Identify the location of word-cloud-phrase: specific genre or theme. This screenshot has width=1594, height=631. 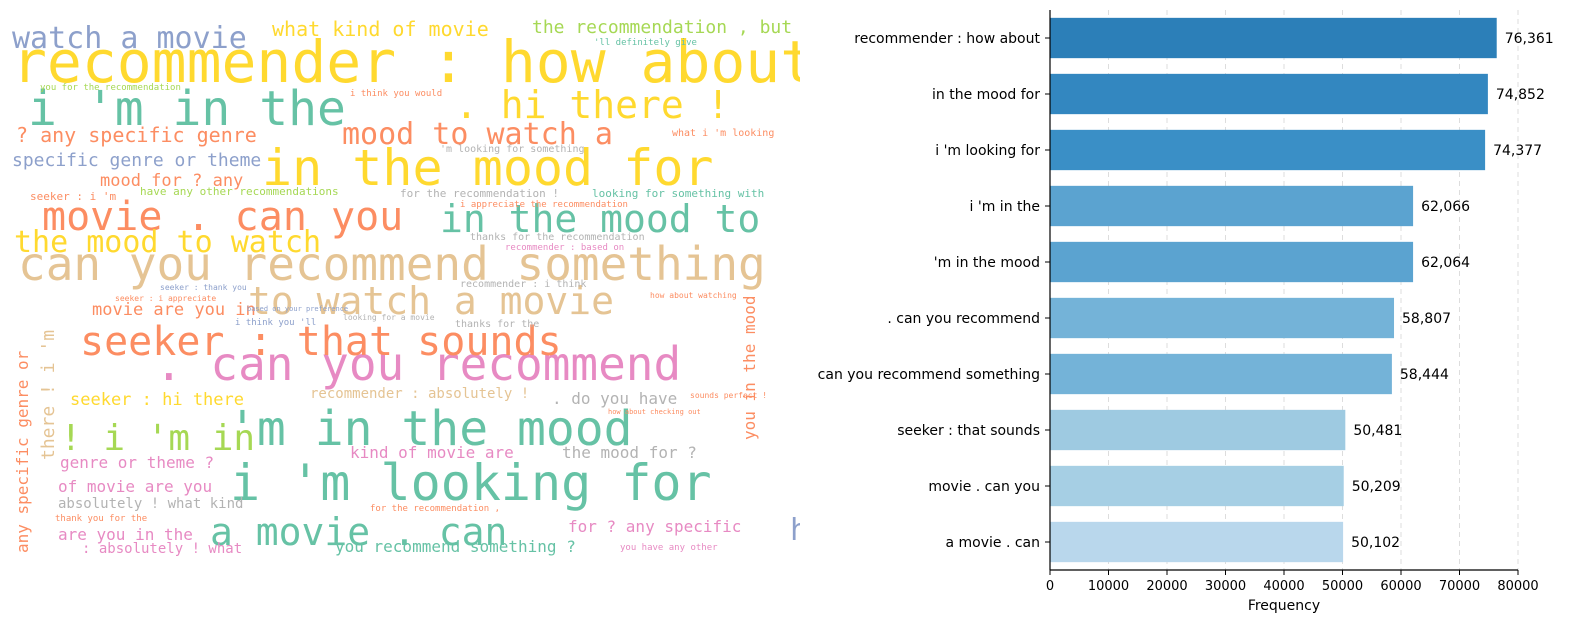
(136, 160).